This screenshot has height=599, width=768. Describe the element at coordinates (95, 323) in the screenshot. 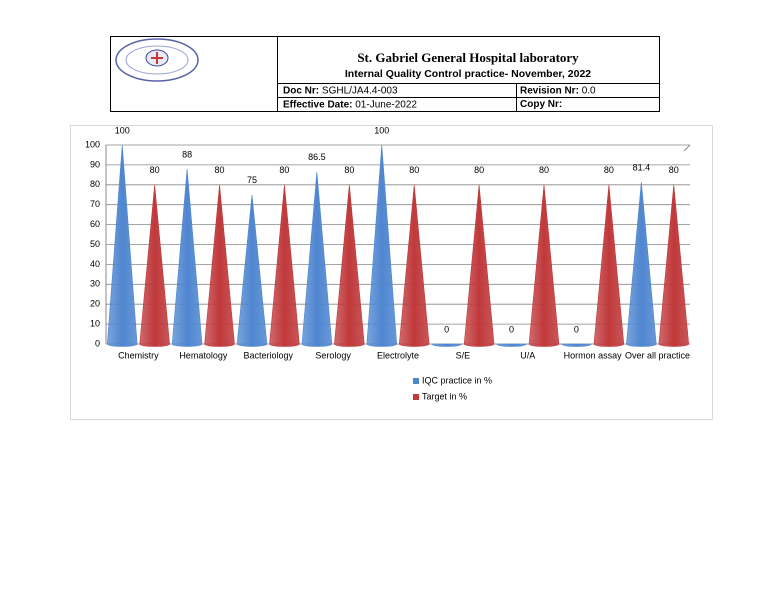

I see `y-tick-label: 10` at that location.